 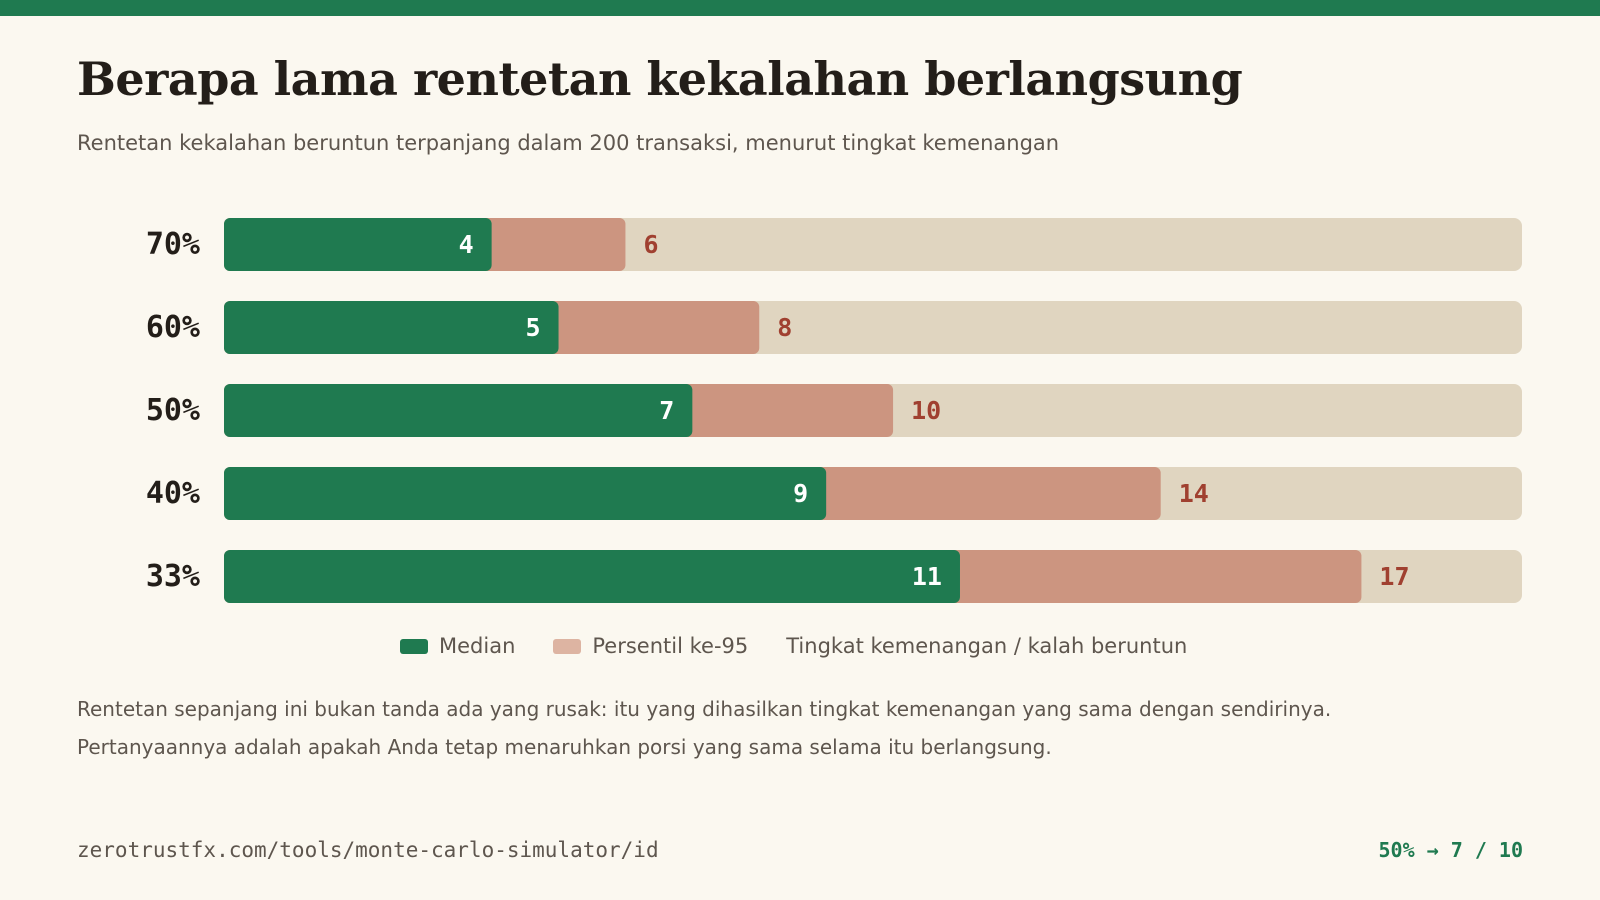 I want to click on legend-label-p95: Persentil ke-95, so click(x=670, y=646).